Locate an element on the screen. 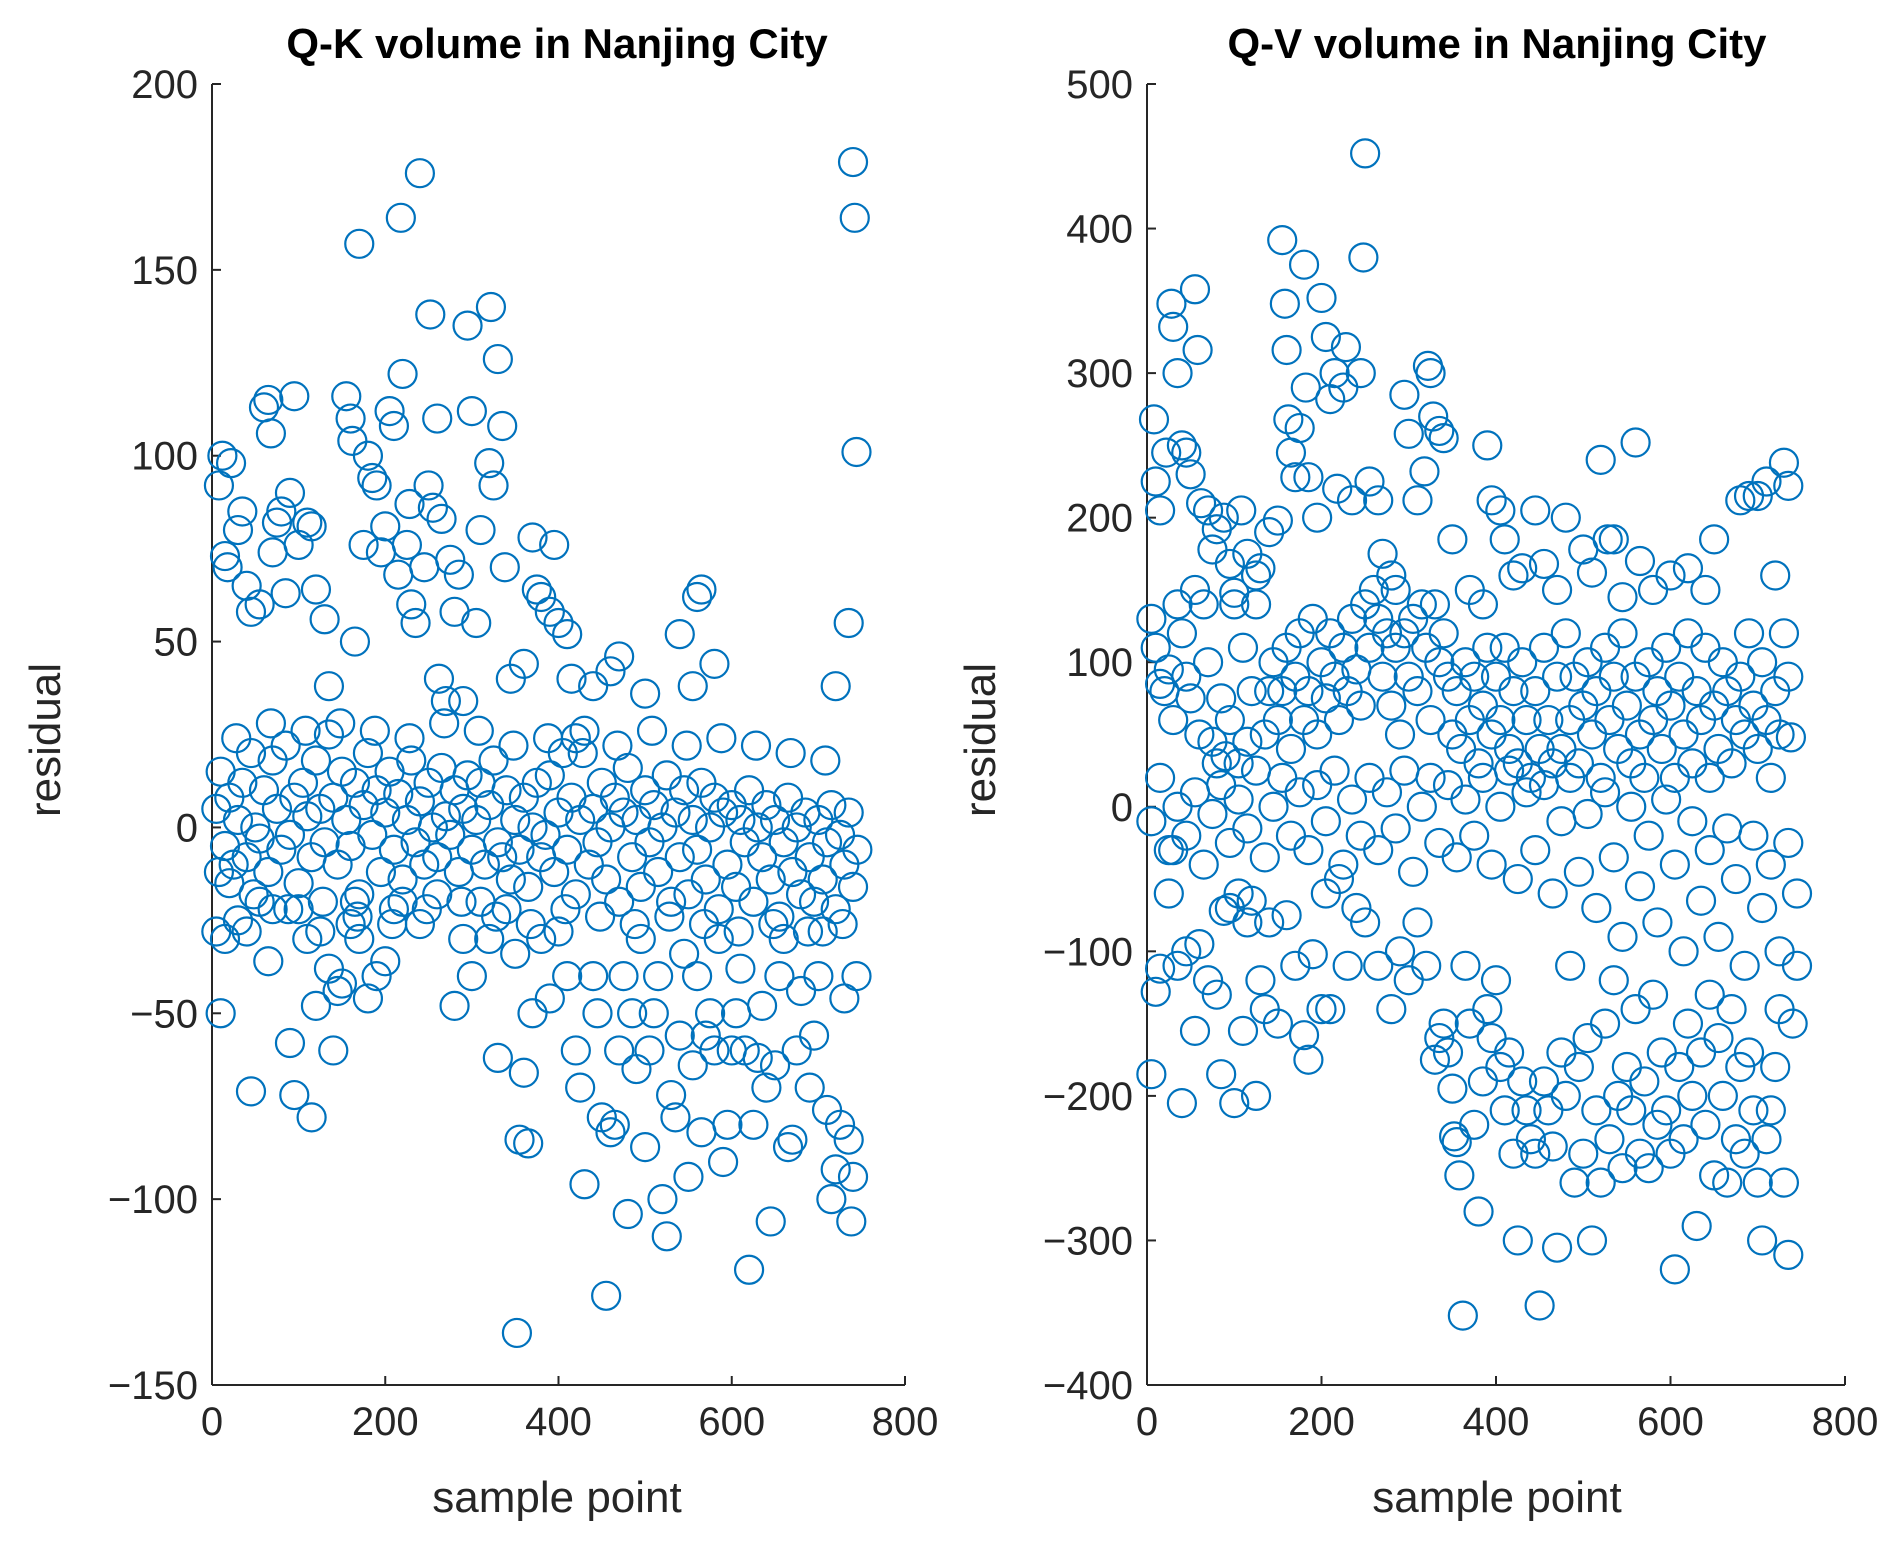  y-tick-label: −100 is located at coordinates (1088, 952).